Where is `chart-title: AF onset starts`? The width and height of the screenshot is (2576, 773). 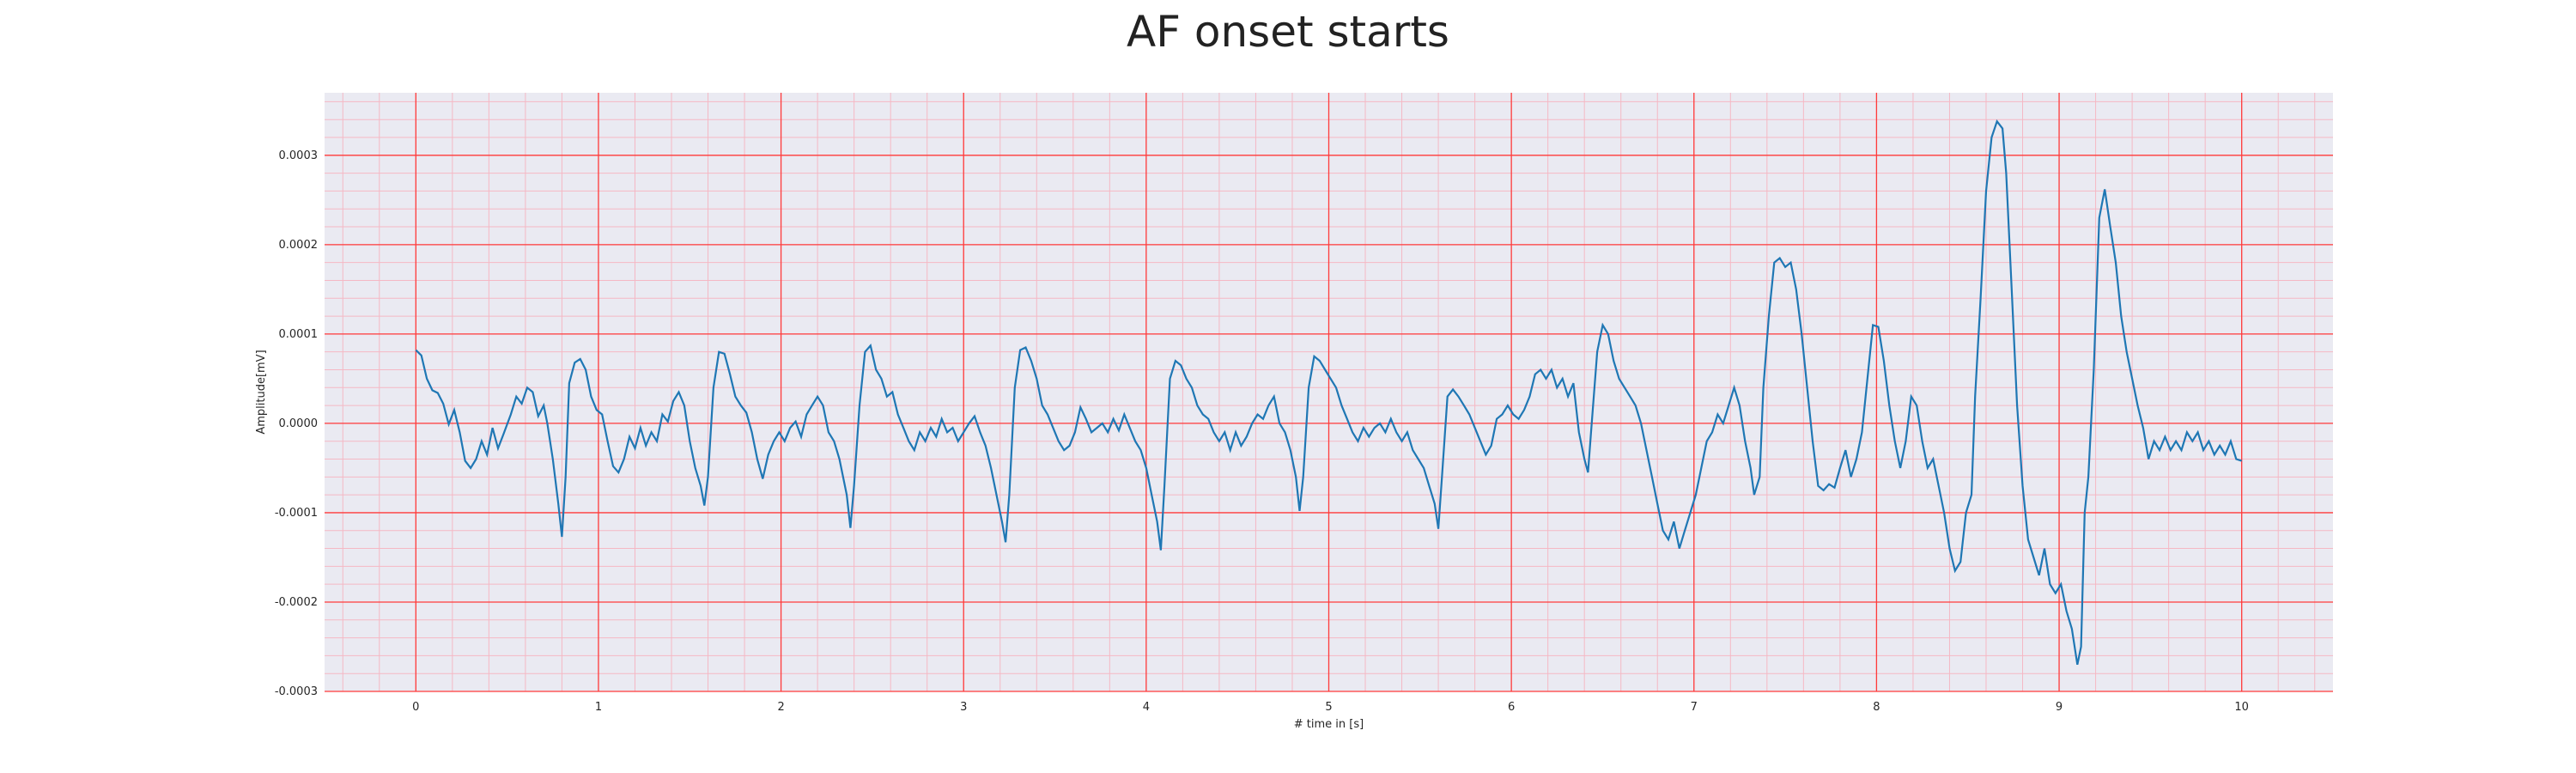 chart-title: AF onset starts is located at coordinates (1288, 32).